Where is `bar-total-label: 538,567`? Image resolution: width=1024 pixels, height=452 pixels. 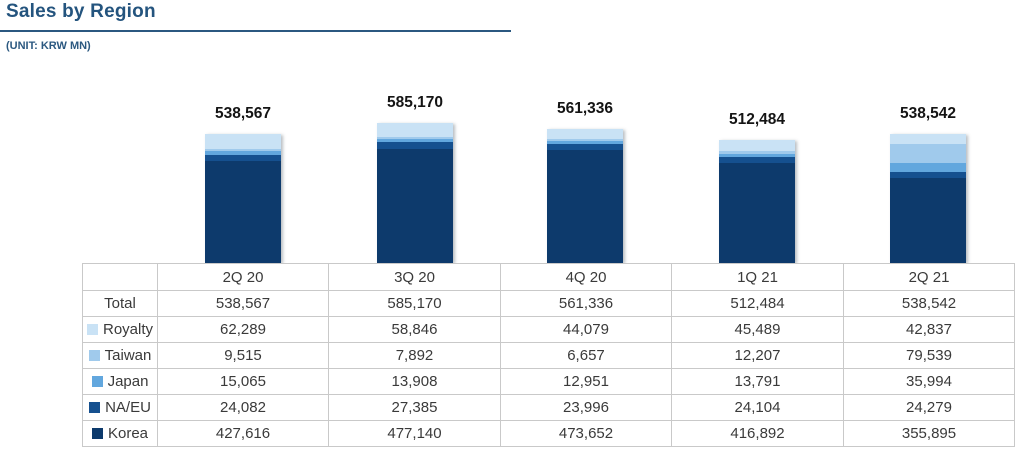
bar-total-label: 538,567 is located at coordinates (243, 114).